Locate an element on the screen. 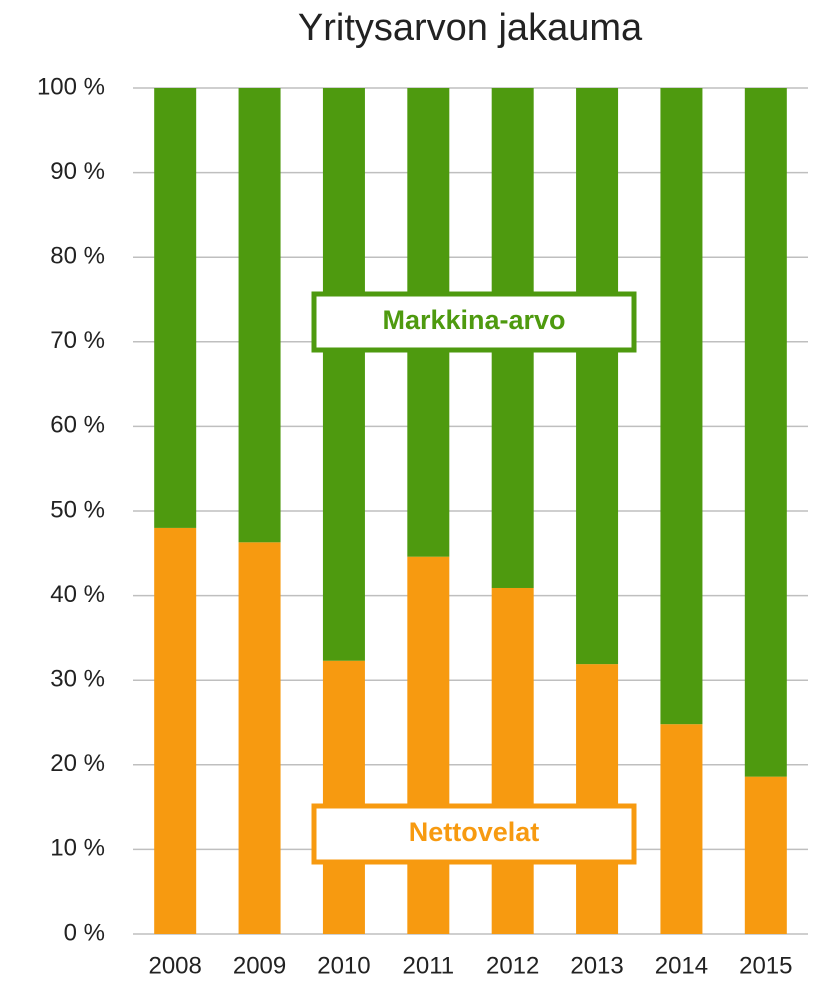  y-tick-label: 100 % is located at coordinates (71, 86).